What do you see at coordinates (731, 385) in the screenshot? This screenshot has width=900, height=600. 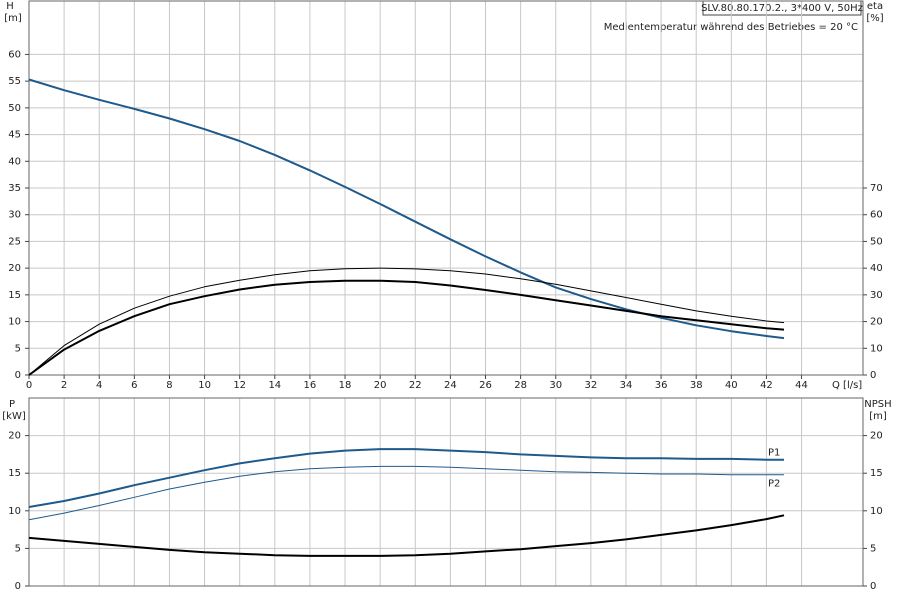 I see `x-tick-label: 40` at bounding box center [731, 385].